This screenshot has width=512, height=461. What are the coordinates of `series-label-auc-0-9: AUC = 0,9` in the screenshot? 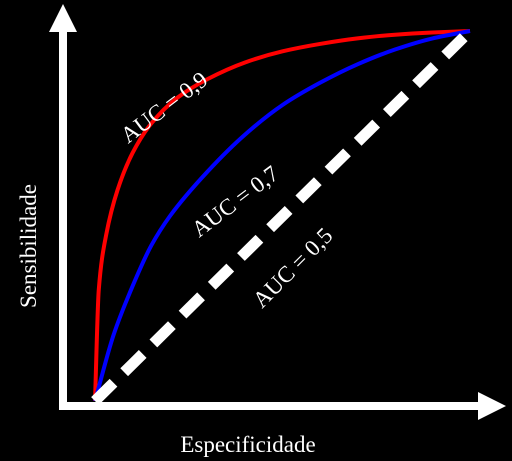 It's located at (164, 107).